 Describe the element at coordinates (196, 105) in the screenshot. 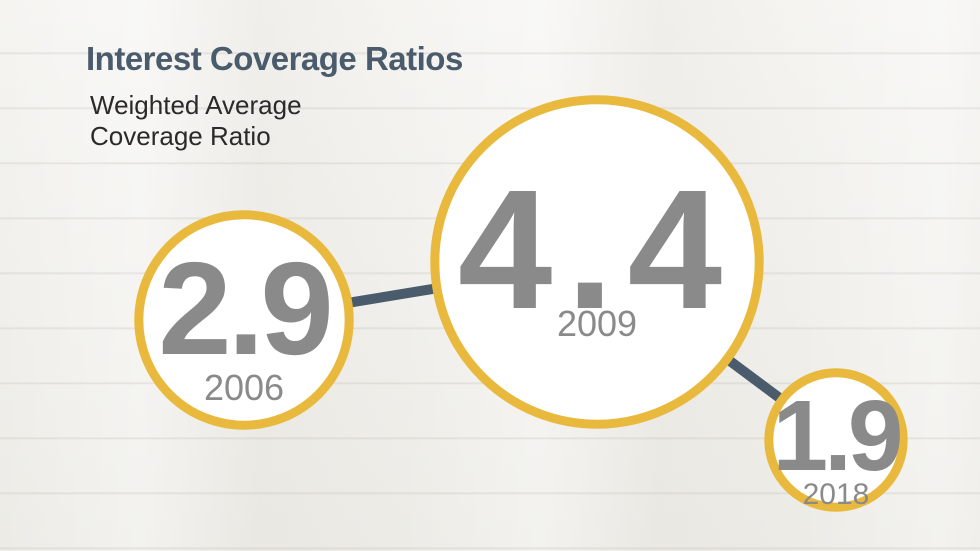

I see `subtitle-line-1: Weighted Average` at that location.